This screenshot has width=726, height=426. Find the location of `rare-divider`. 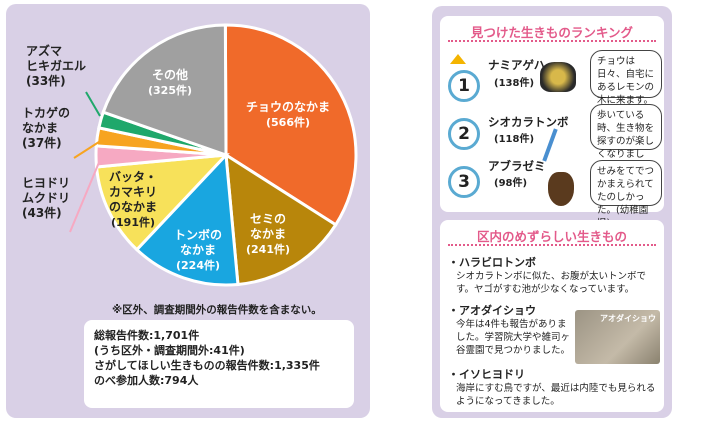

rare-divider is located at coordinates (552, 245).